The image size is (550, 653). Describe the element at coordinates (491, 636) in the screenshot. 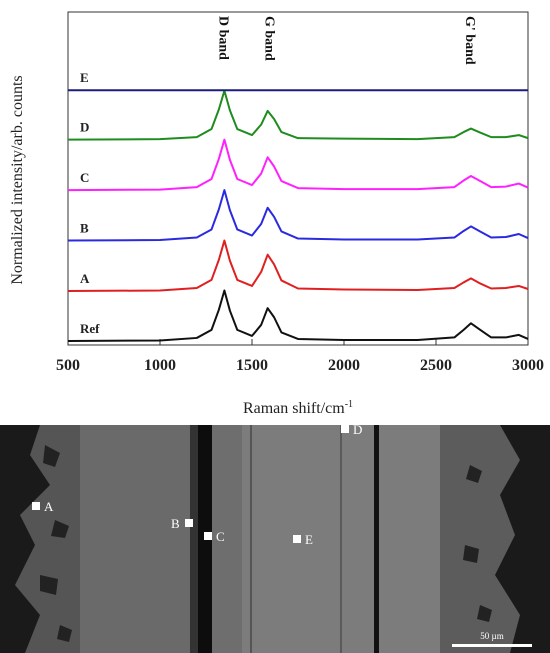

I see `scale-bar-label: 50 µm` at that location.